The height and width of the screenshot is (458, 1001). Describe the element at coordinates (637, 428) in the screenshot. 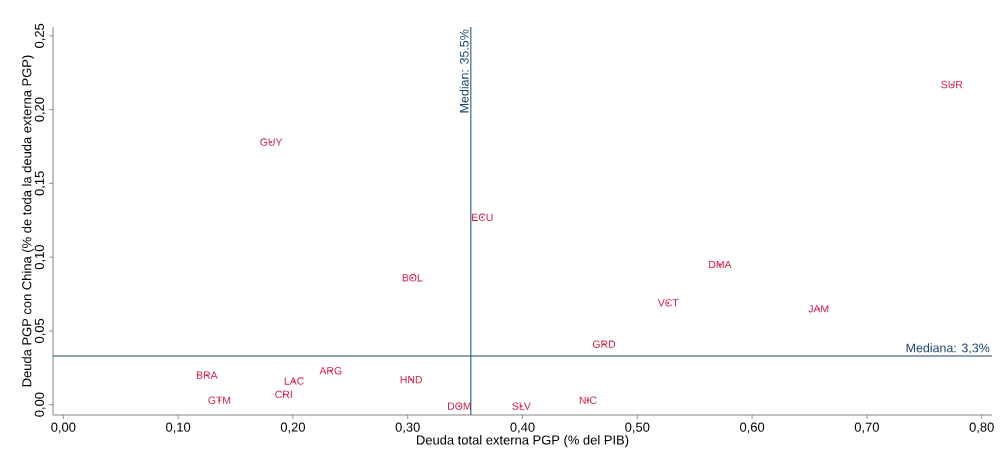

I see `x-tick-label: 0,50` at that location.